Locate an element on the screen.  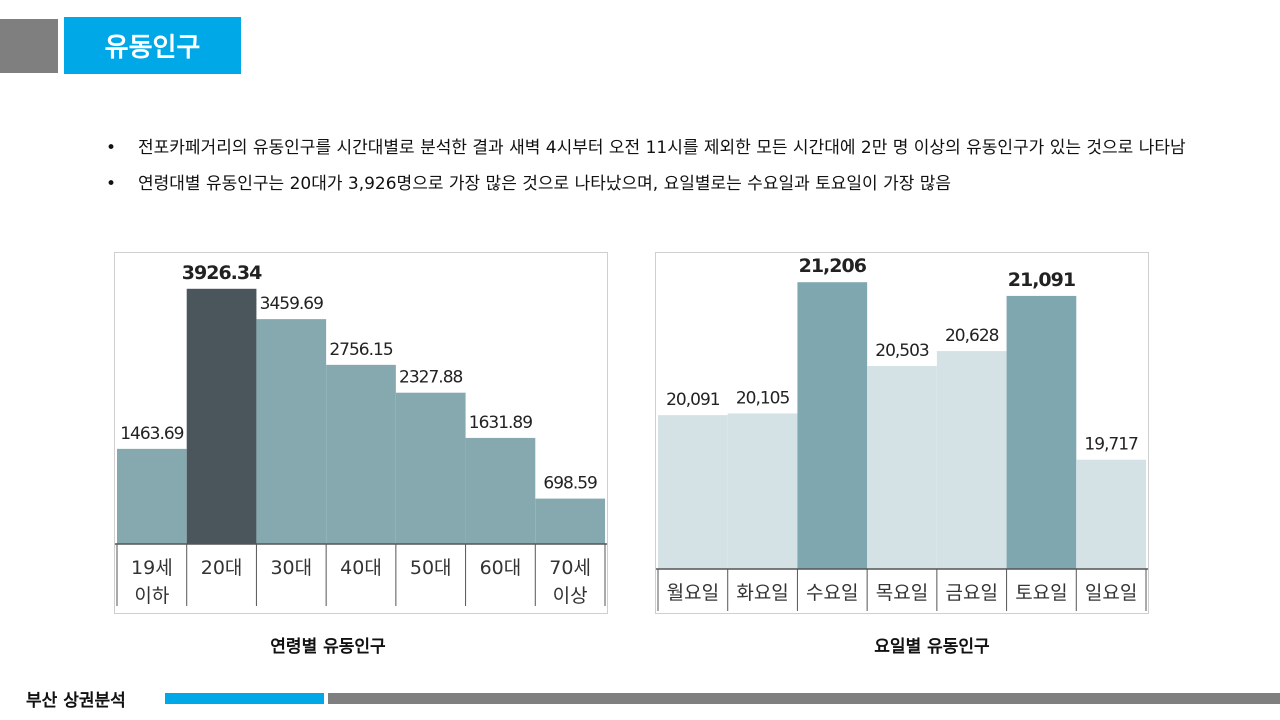
category-label-2: 30대 is located at coordinates (291, 568).